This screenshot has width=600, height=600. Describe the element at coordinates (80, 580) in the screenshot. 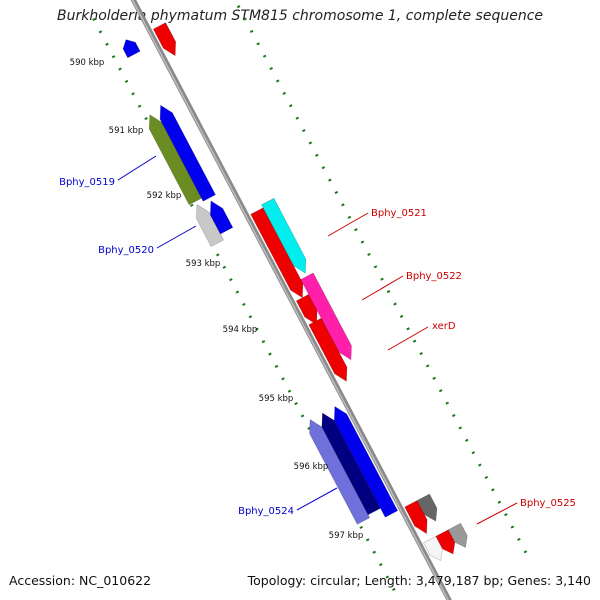

I see `accession-text: Accession: NC_010622` at that location.